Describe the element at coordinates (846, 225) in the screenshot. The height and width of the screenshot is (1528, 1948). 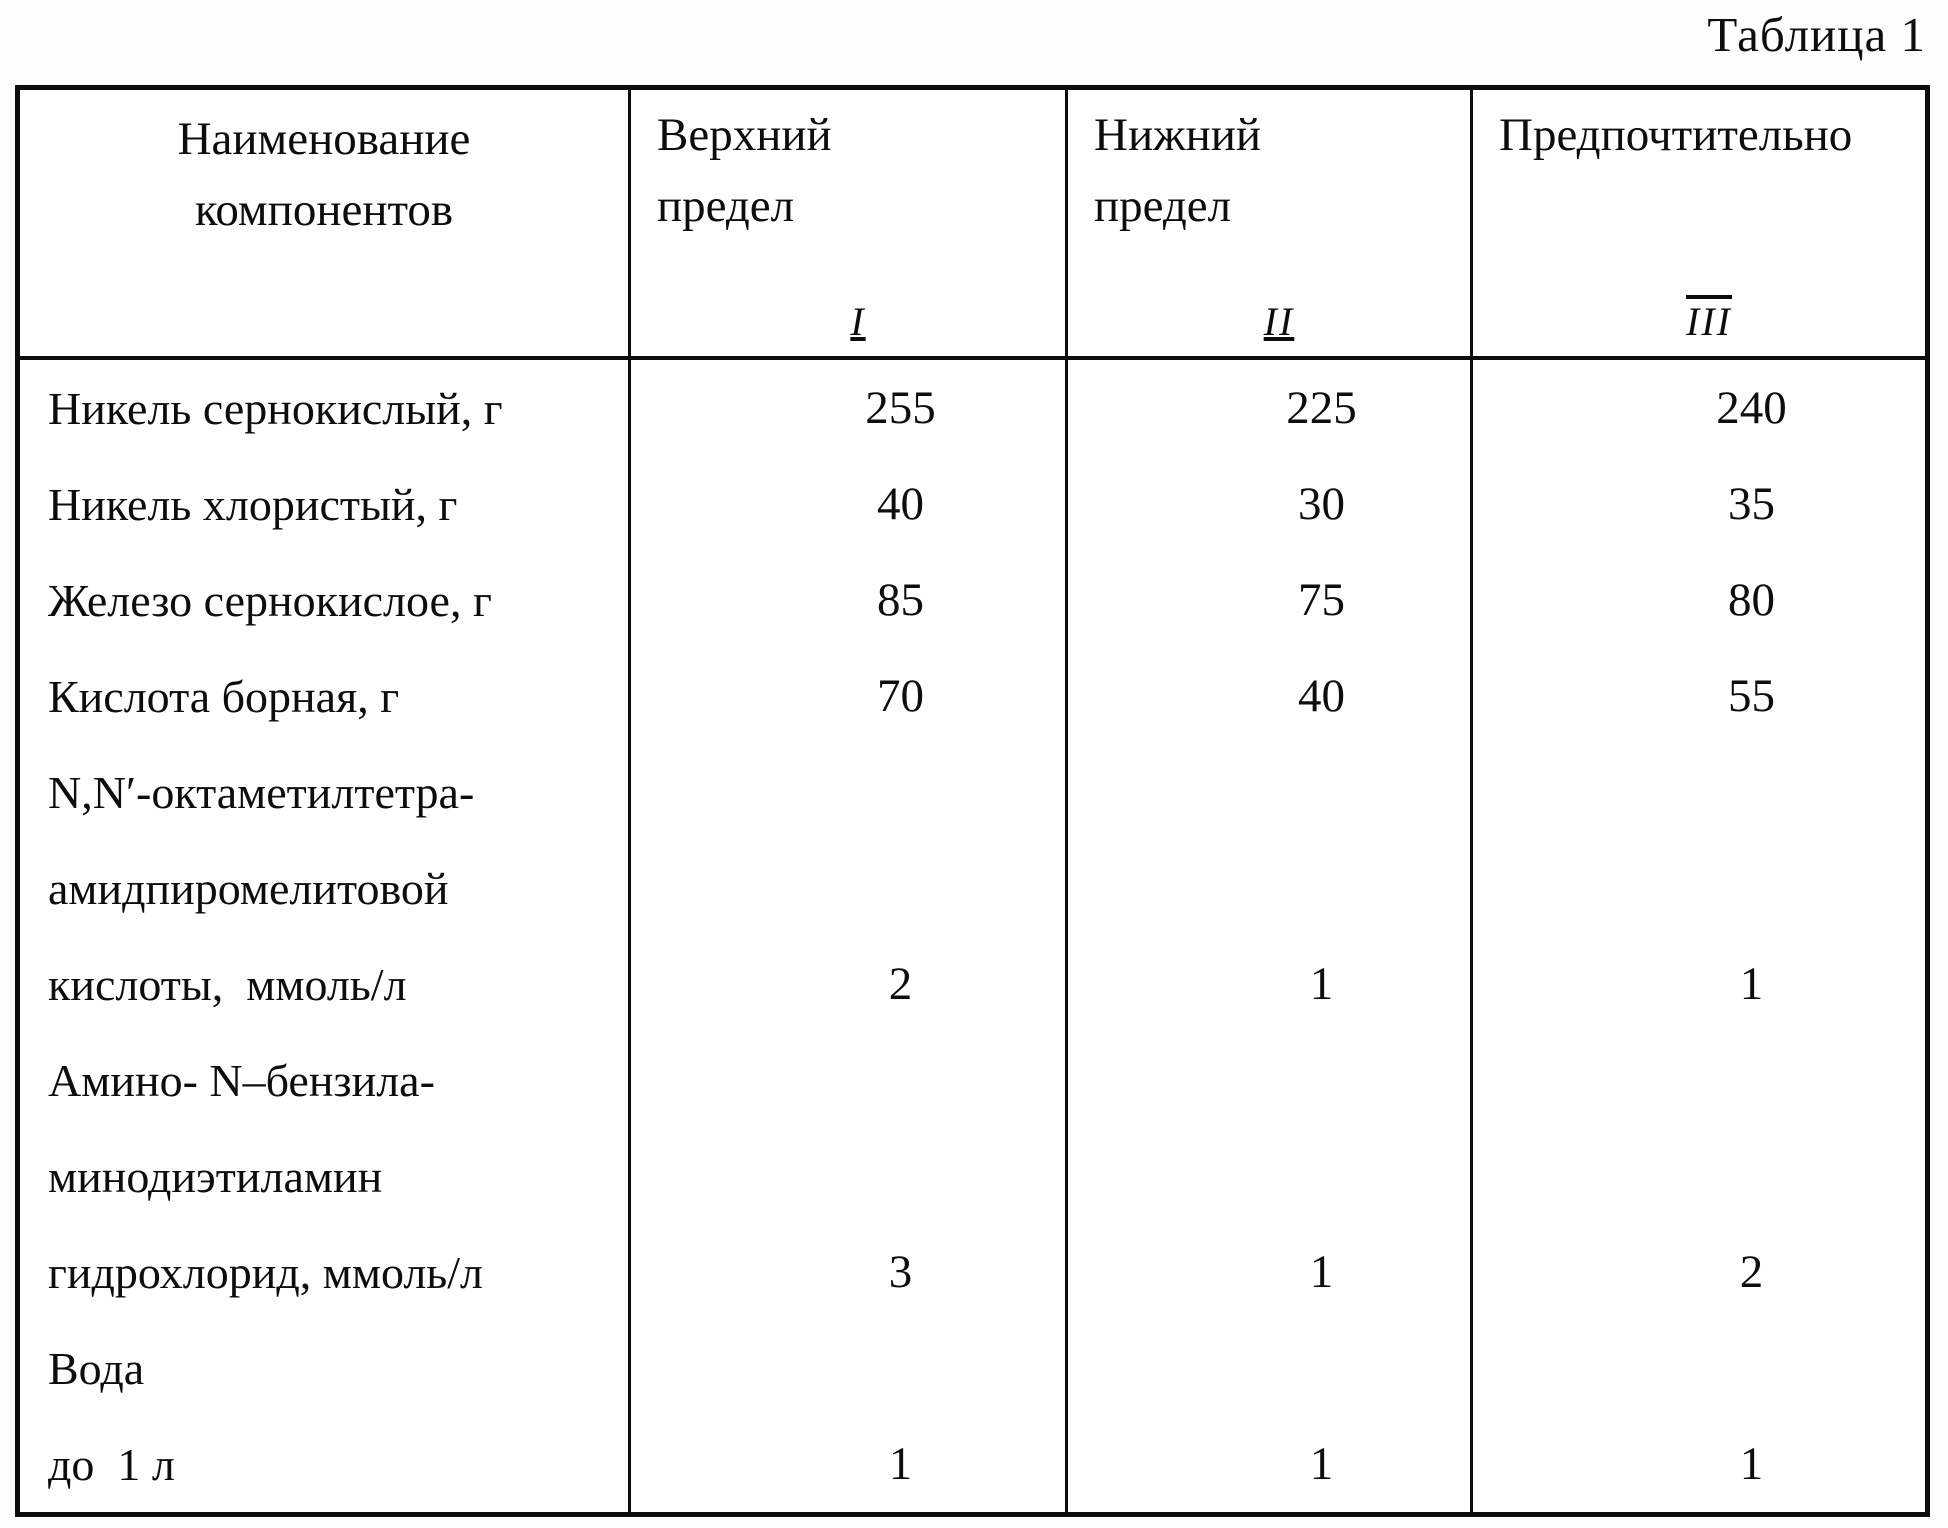
I see `column-header-upper-limit: Верхний предел I` at that location.